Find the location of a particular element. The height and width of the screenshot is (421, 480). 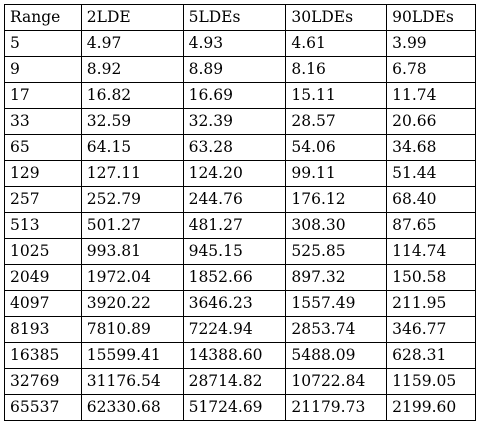

table-cell: 114.74 is located at coordinates (431, 251).